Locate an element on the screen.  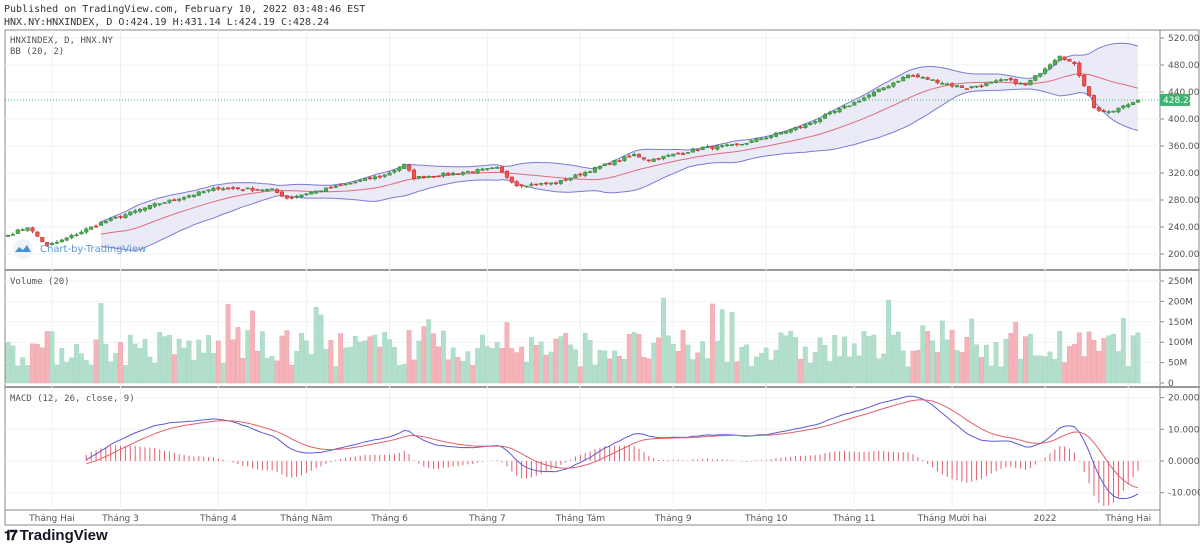
tradingview-logo: 𝟏𝟕 TradingView is located at coordinates (56, 535).